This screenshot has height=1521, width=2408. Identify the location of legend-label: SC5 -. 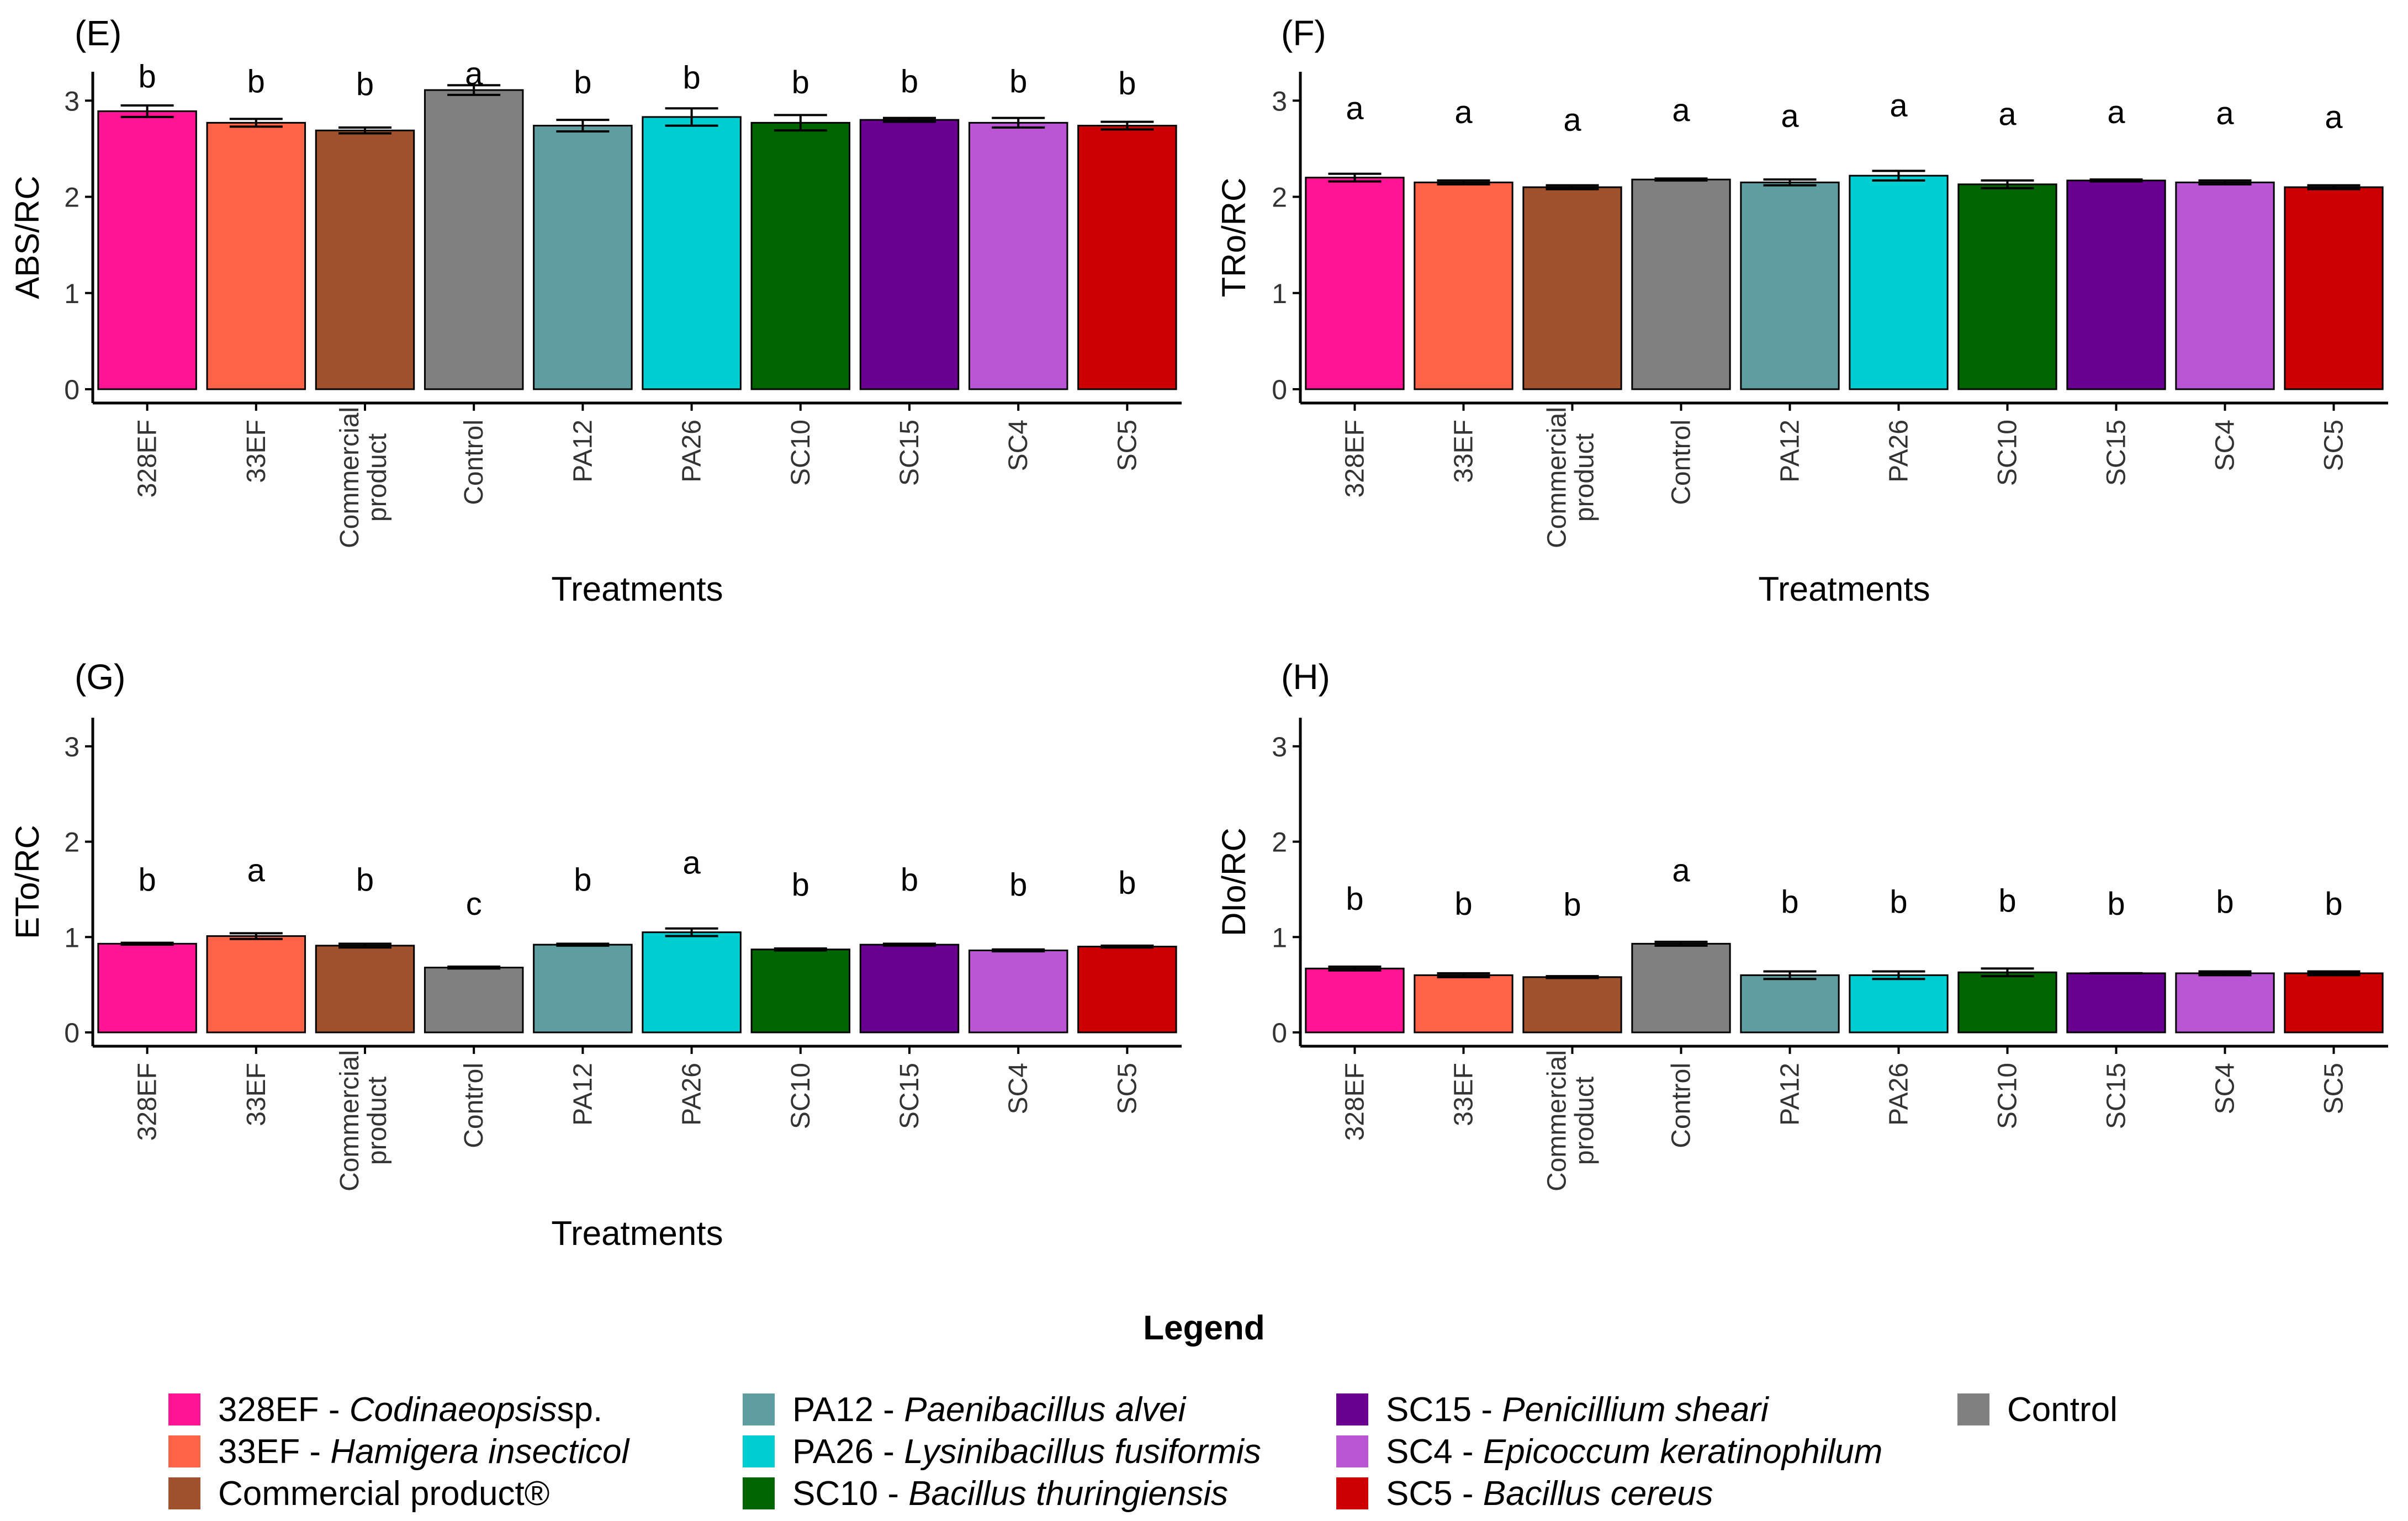
(1430, 1493).